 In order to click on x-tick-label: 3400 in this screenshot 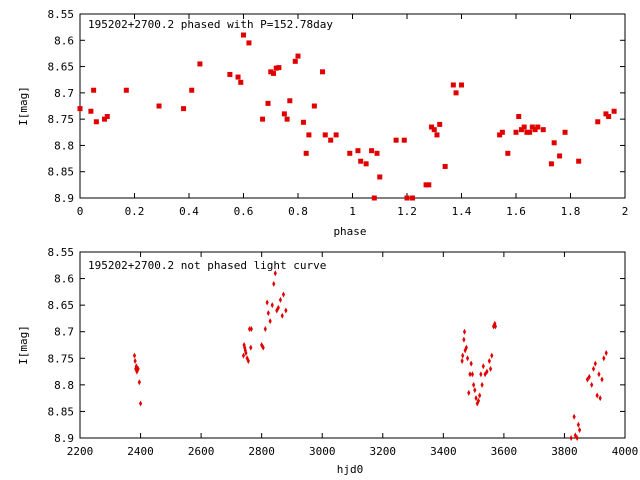, I will do `click(443, 451)`.